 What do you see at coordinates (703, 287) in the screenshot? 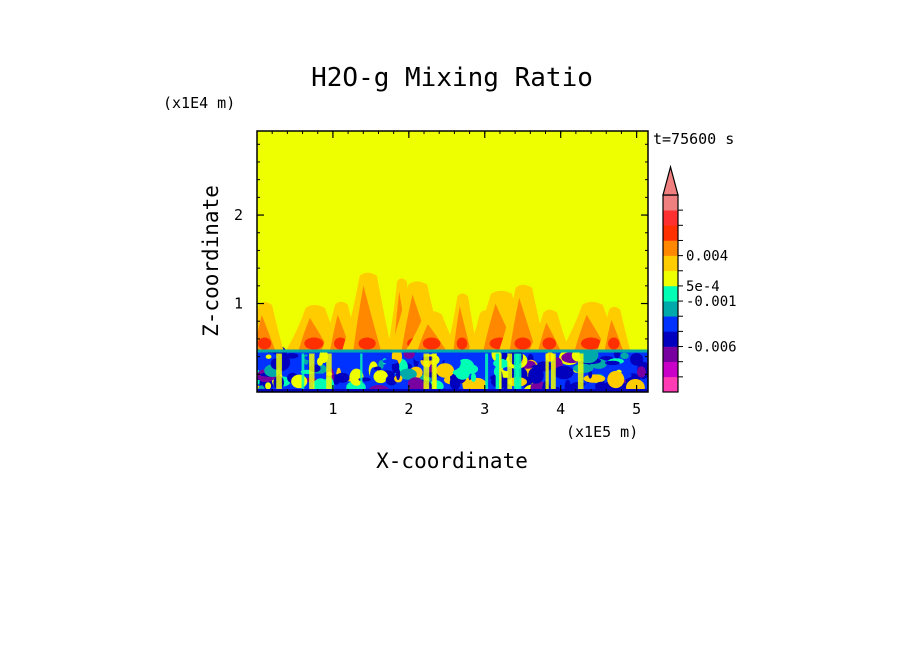
I see `colorbar-label: 5e-4` at bounding box center [703, 287].